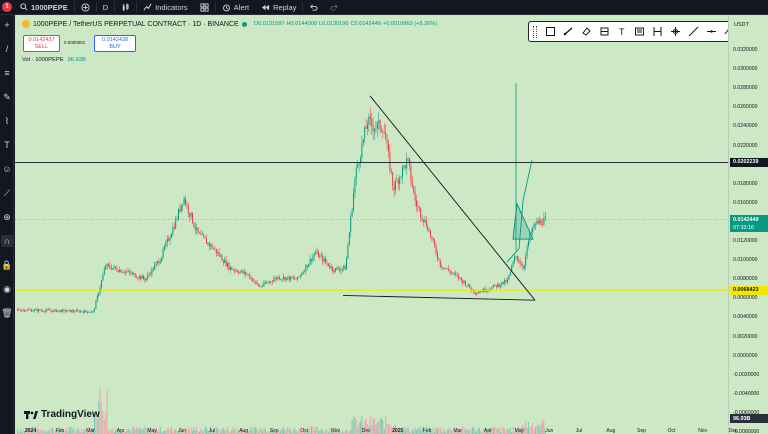  Describe the element at coordinates (278, 7) in the screenshot. I see `replay-button: Replay` at that location.